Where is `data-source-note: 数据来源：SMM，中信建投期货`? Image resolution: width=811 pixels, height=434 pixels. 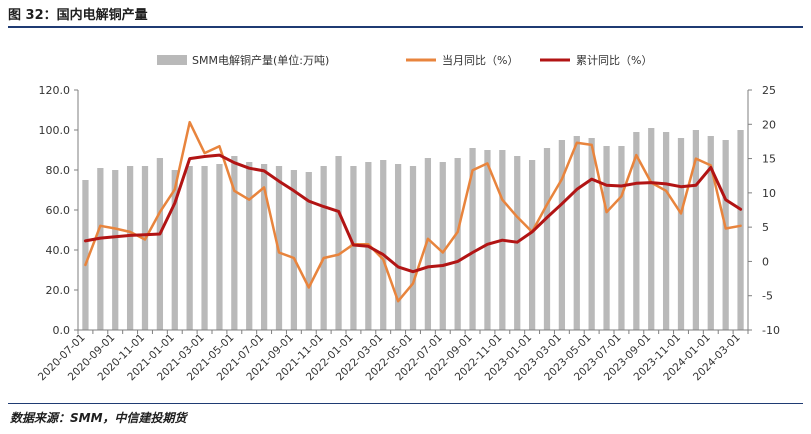 data-source-note: 数据来源：SMM，中信建投期货 is located at coordinates (98, 418).